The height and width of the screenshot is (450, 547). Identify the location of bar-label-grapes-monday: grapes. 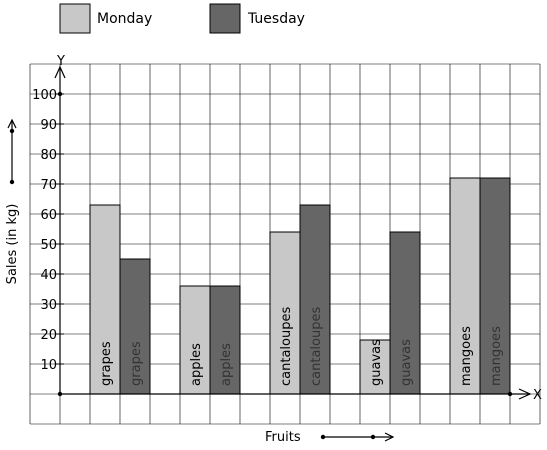
(106, 363).